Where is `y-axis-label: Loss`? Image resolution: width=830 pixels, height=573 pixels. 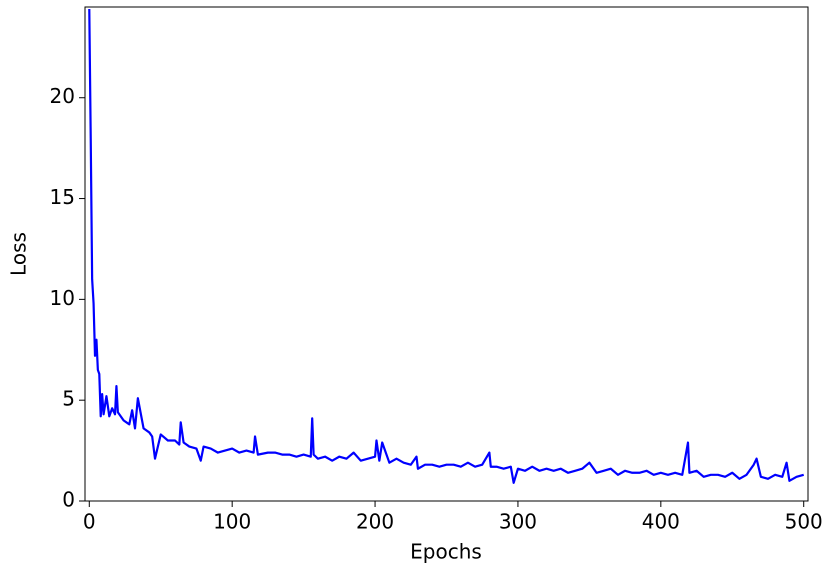 y-axis-label: Loss is located at coordinates (19, 254).